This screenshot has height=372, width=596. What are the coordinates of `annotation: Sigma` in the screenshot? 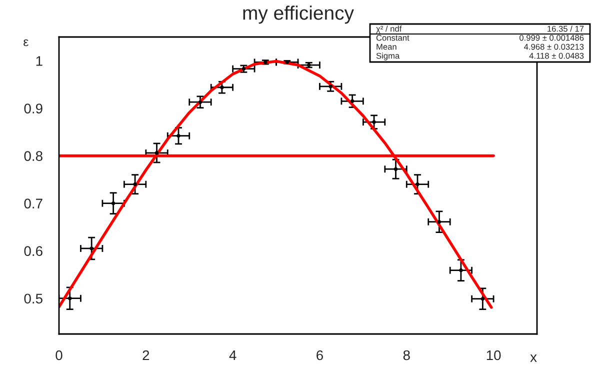 It's located at (388, 56).